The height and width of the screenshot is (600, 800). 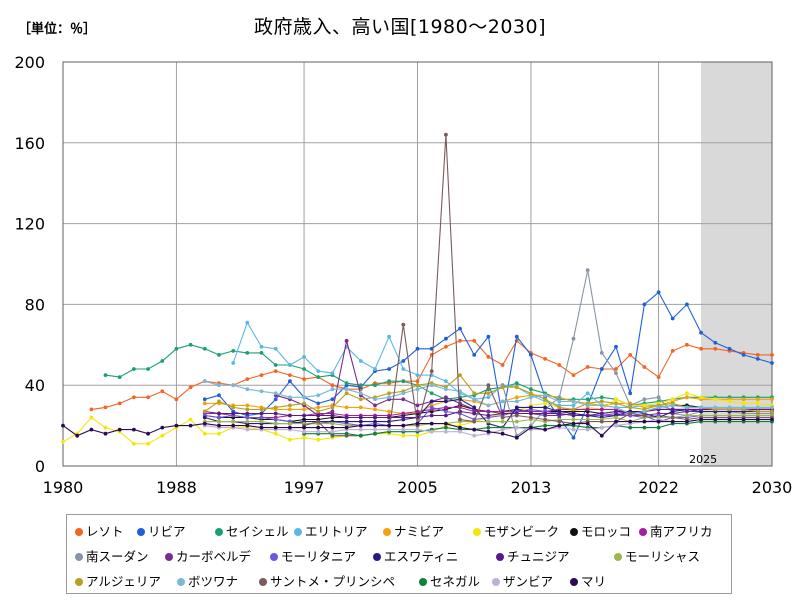 I want to click on legend-label: 南スーダン, so click(x=117, y=556).